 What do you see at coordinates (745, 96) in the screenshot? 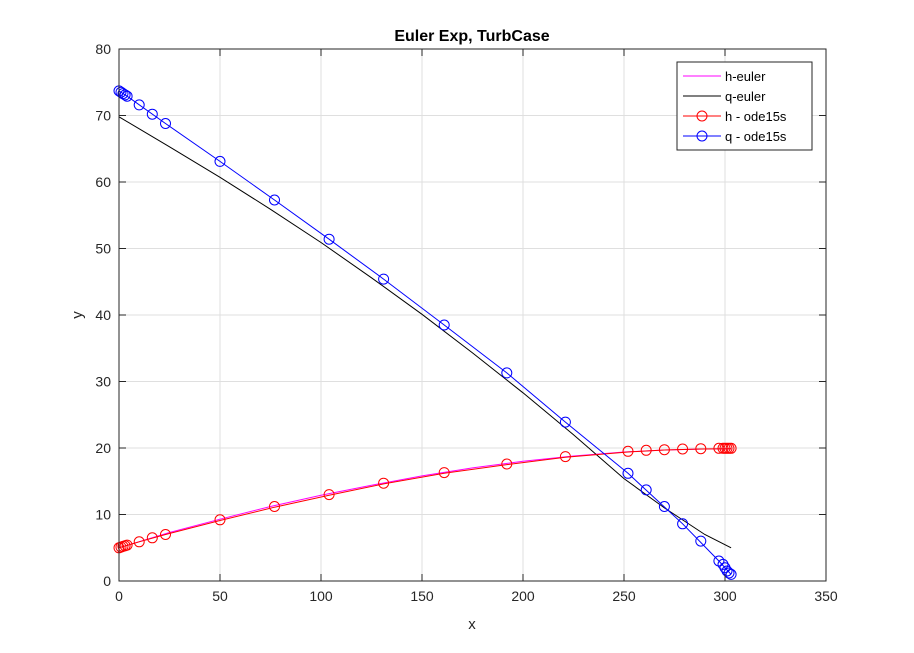
I see `legend-entry: q-euler` at bounding box center [745, 96].